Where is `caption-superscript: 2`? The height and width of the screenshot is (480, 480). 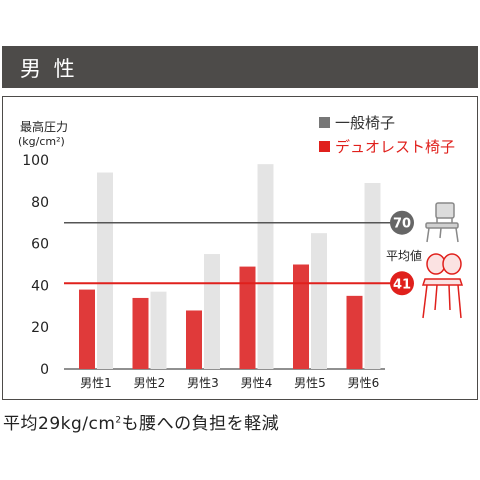
caption-superscript: 2 is located at coordinates (118, 420).